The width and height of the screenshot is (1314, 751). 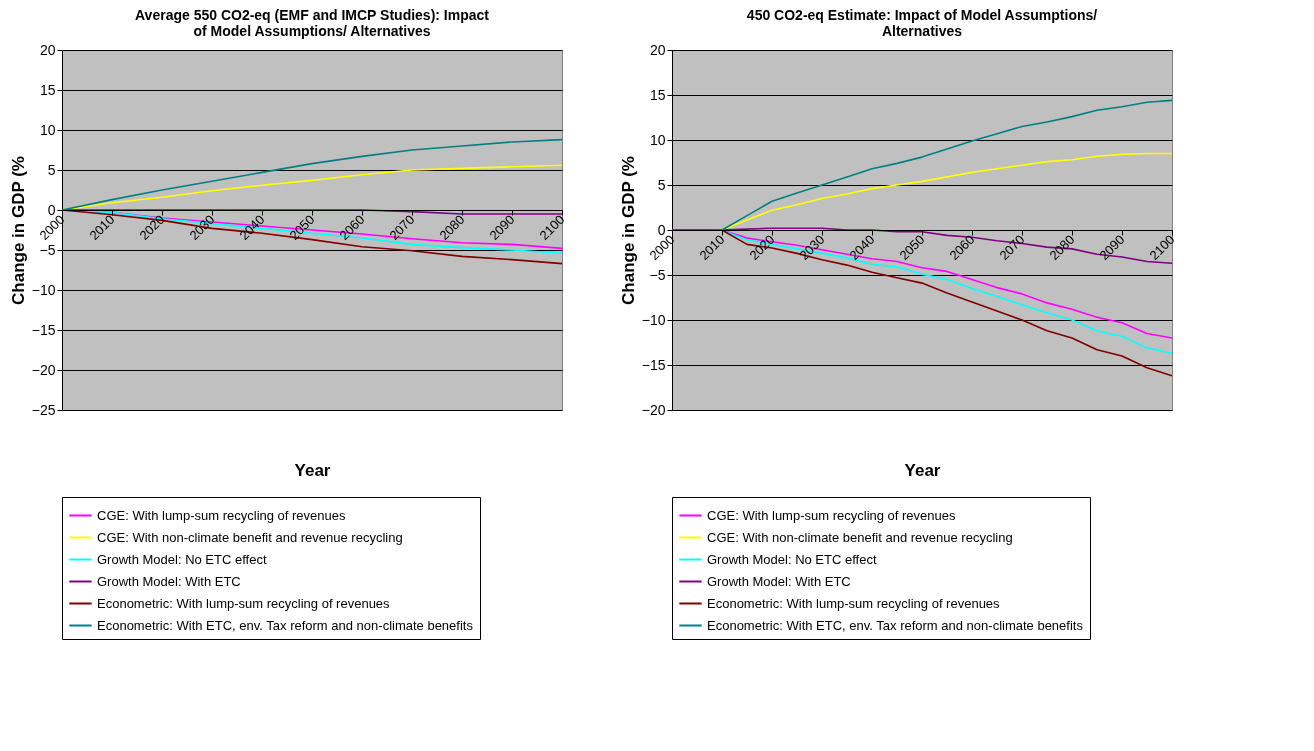 What do you see at coordinates (43, 409) in the screenshot?
I see `y-tick-label: −25` at bounding box center [43, 409].